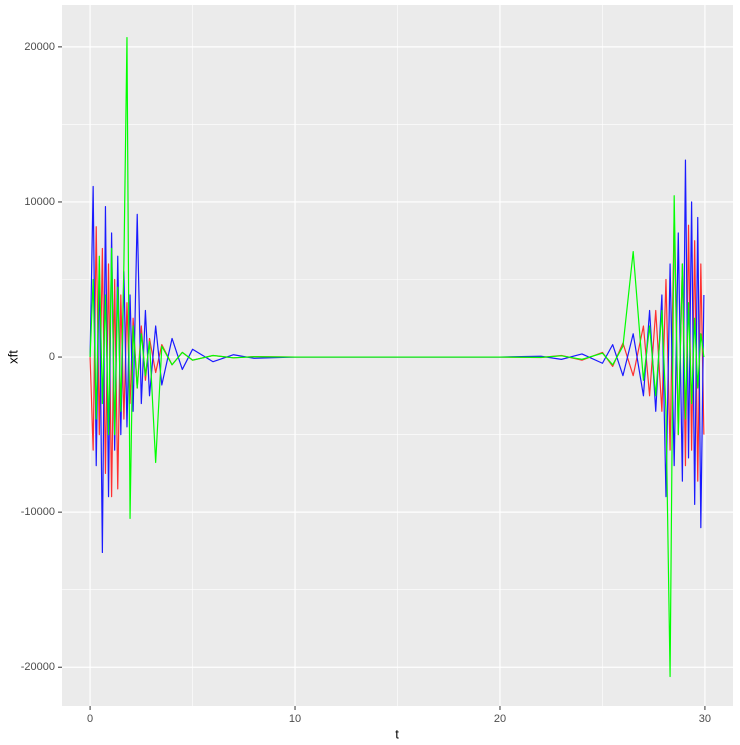 The width and height of the screenshot is (740, 745). What do you see at coordinates (38, 512) in the screenshot?
I see `y-tick-label: -10000` at bounding box center [38, 512].